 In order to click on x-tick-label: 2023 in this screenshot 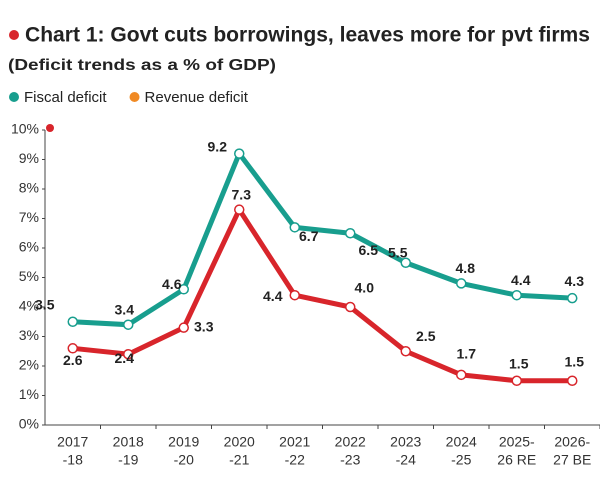, I will do `click(405, 442)`.